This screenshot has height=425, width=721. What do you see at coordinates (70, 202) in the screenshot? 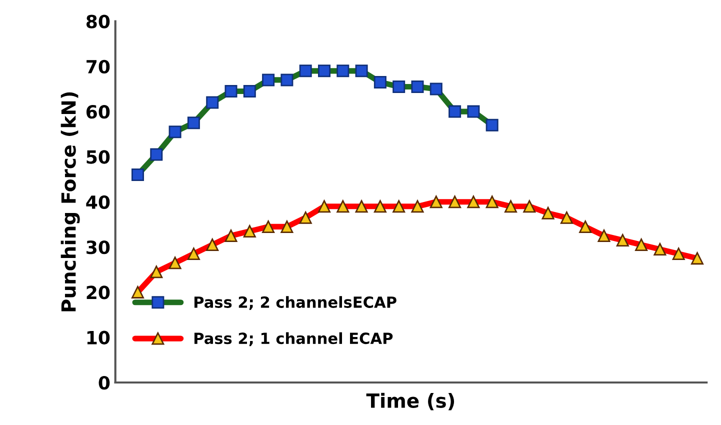
I see `y-axis-title: Punching Force (kN)` at bounding box center [70, 202].